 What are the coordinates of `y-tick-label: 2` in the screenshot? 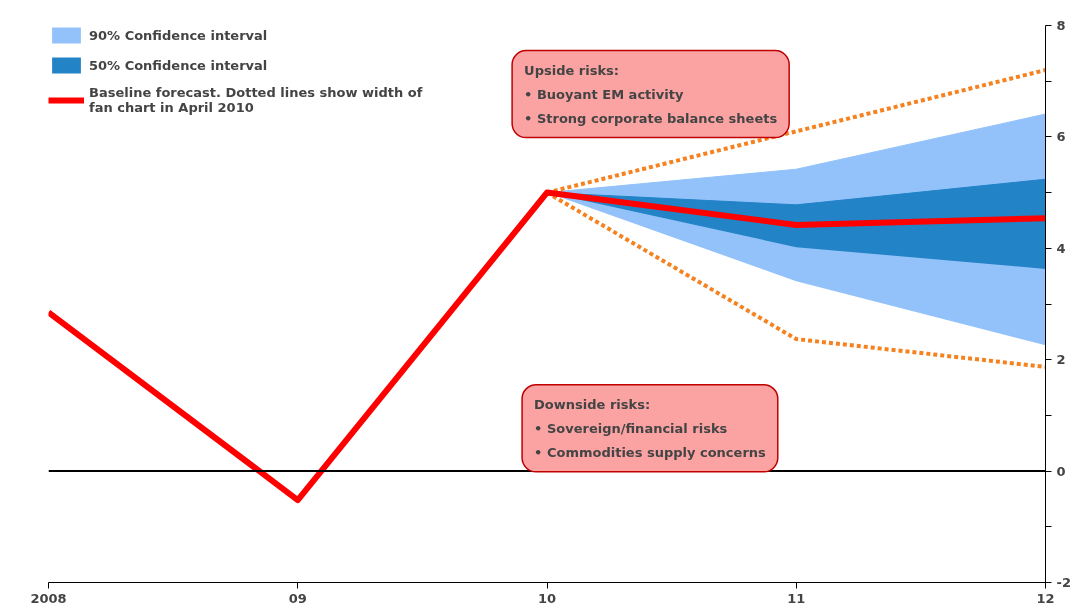 It's located at (1061, 360).